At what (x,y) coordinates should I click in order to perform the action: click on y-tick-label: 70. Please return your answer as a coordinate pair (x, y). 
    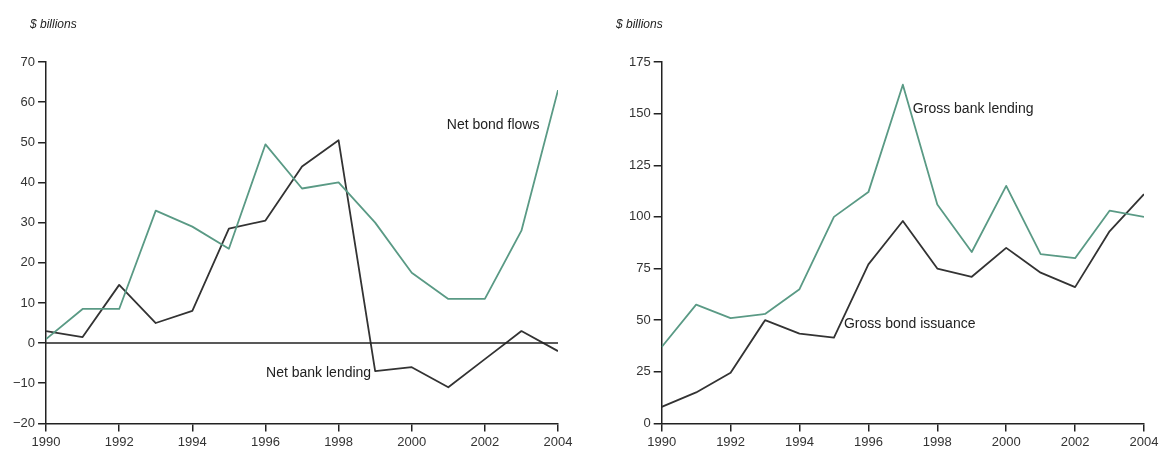
    Looking at the image, I should click on (28, 61).